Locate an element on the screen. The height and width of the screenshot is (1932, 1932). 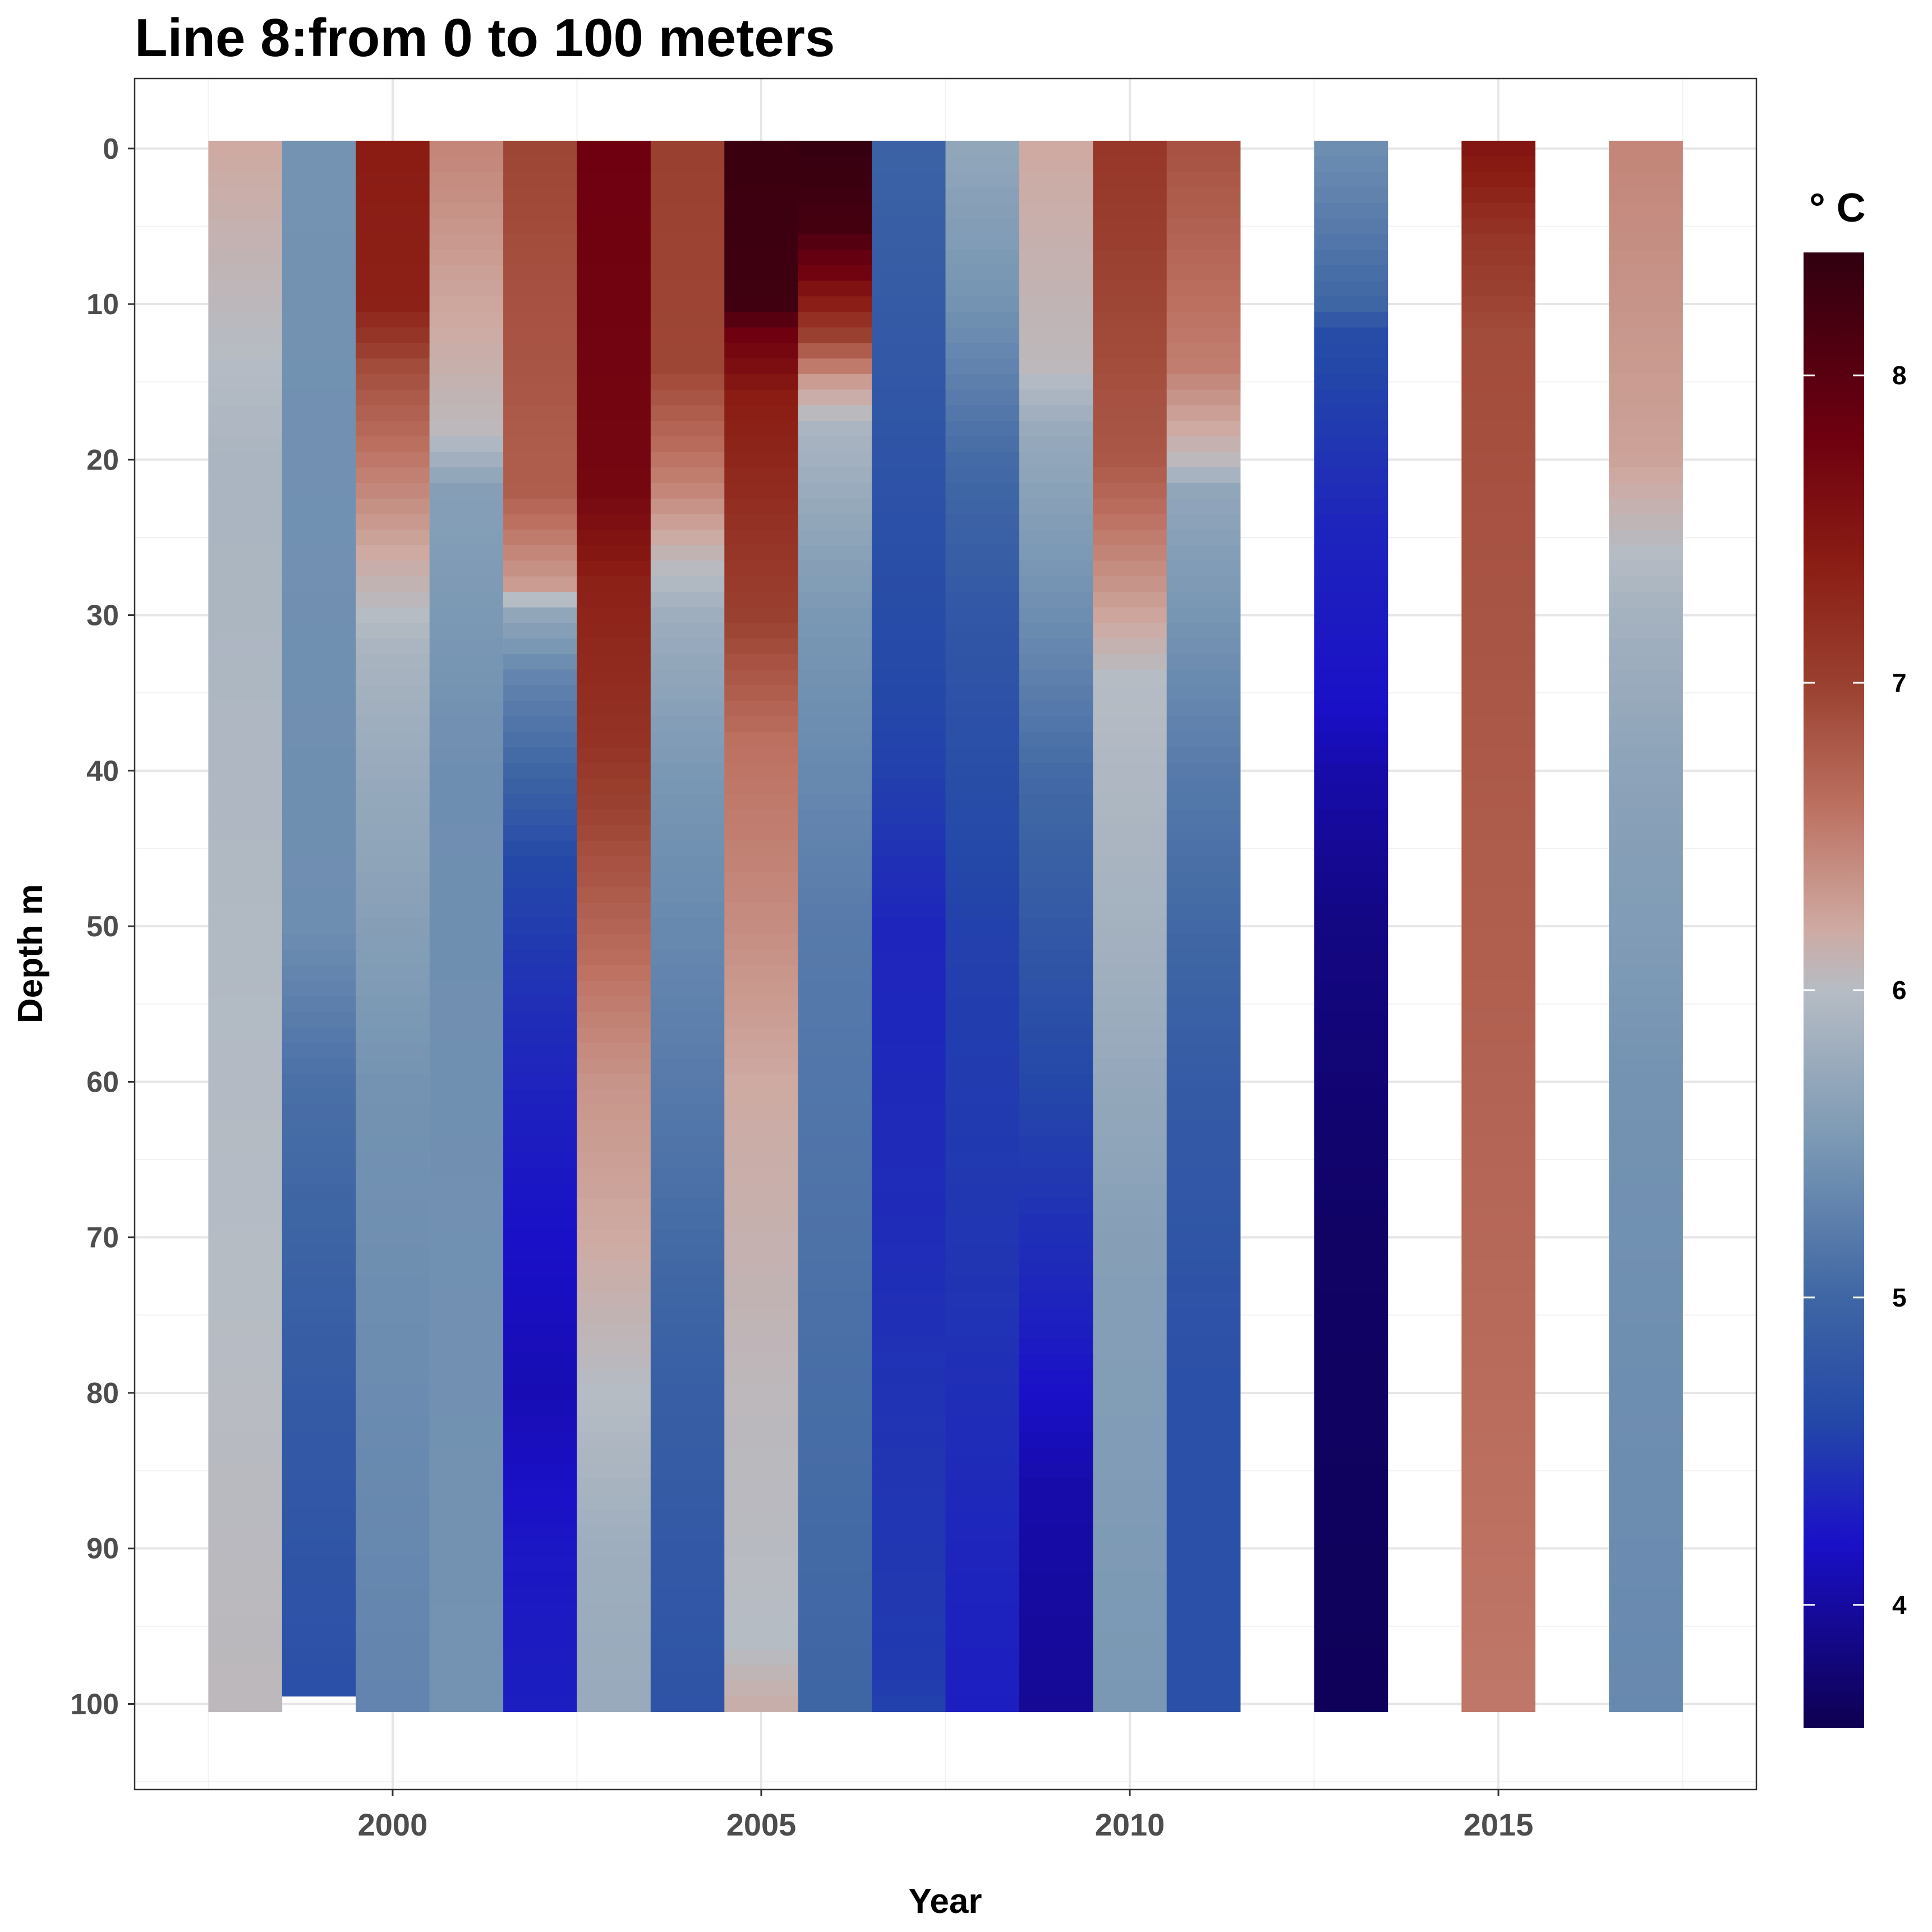
year-column-2010 is located at coordinates (1130, 926).